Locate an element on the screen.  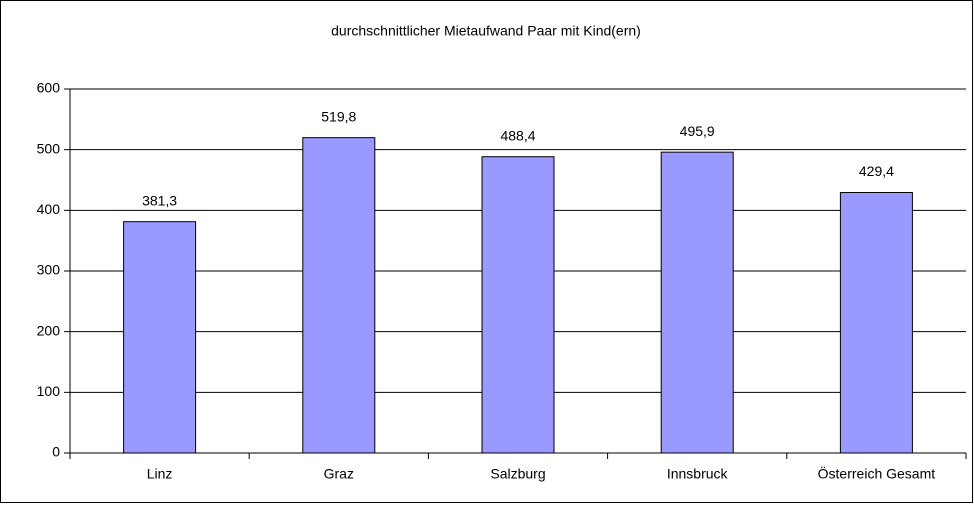
y-tick-label: 100 is located at coordinates (49, 391).